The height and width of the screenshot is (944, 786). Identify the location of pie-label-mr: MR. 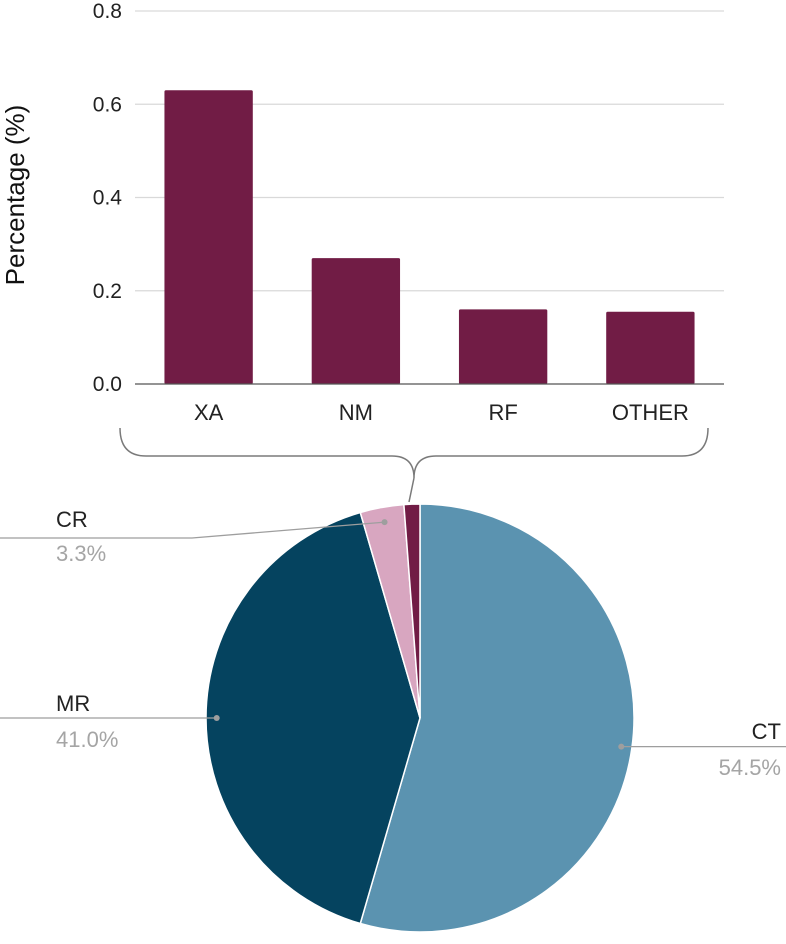
(73, 703).